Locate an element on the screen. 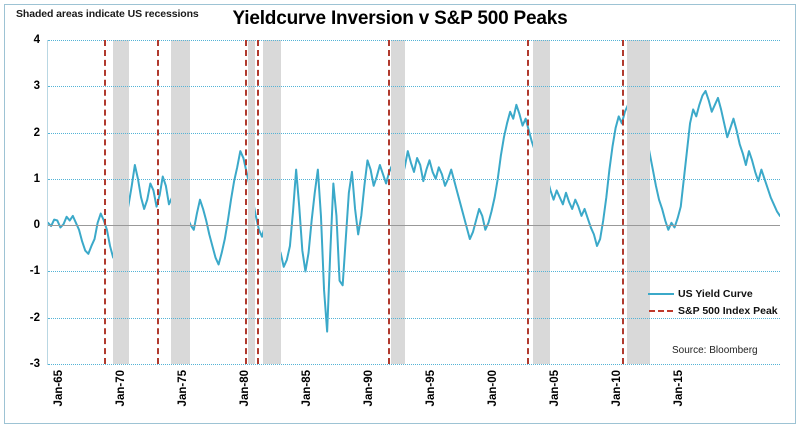  x-axis-tick-label: Jan-00 is located at coordinates (493, 388).